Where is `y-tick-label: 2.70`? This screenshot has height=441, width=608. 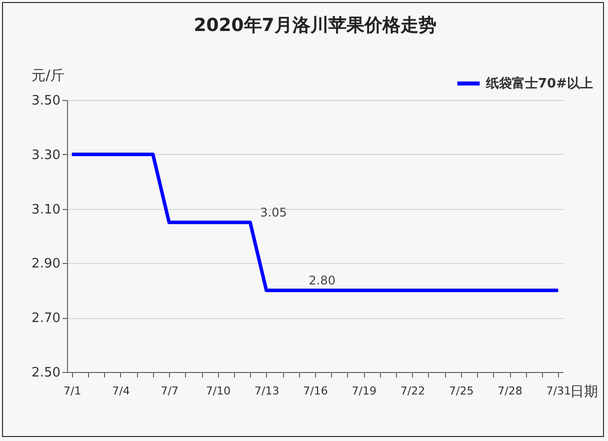 y-tick-label: 2.70 is located at coordinates (46, 318).